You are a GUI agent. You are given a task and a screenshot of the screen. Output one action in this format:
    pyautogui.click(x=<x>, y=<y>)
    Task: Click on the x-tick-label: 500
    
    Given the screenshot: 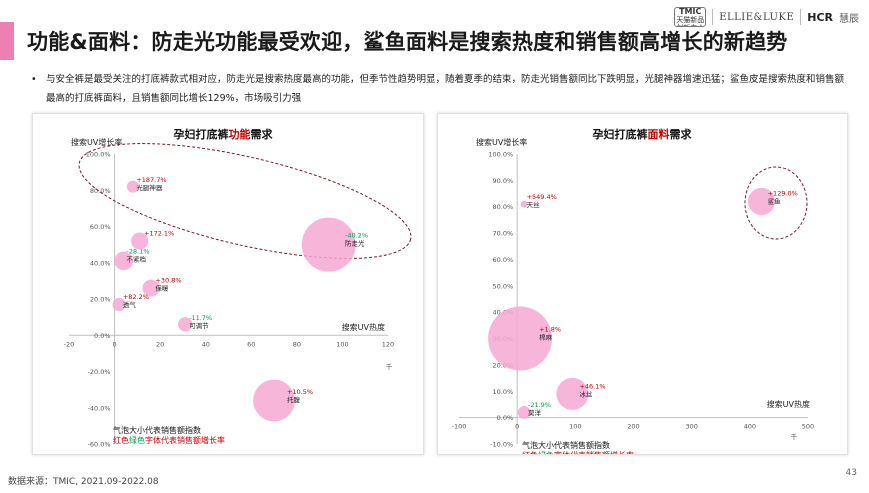 What is the action you would take?
    pyautogui.click(x=808, y=427)
    